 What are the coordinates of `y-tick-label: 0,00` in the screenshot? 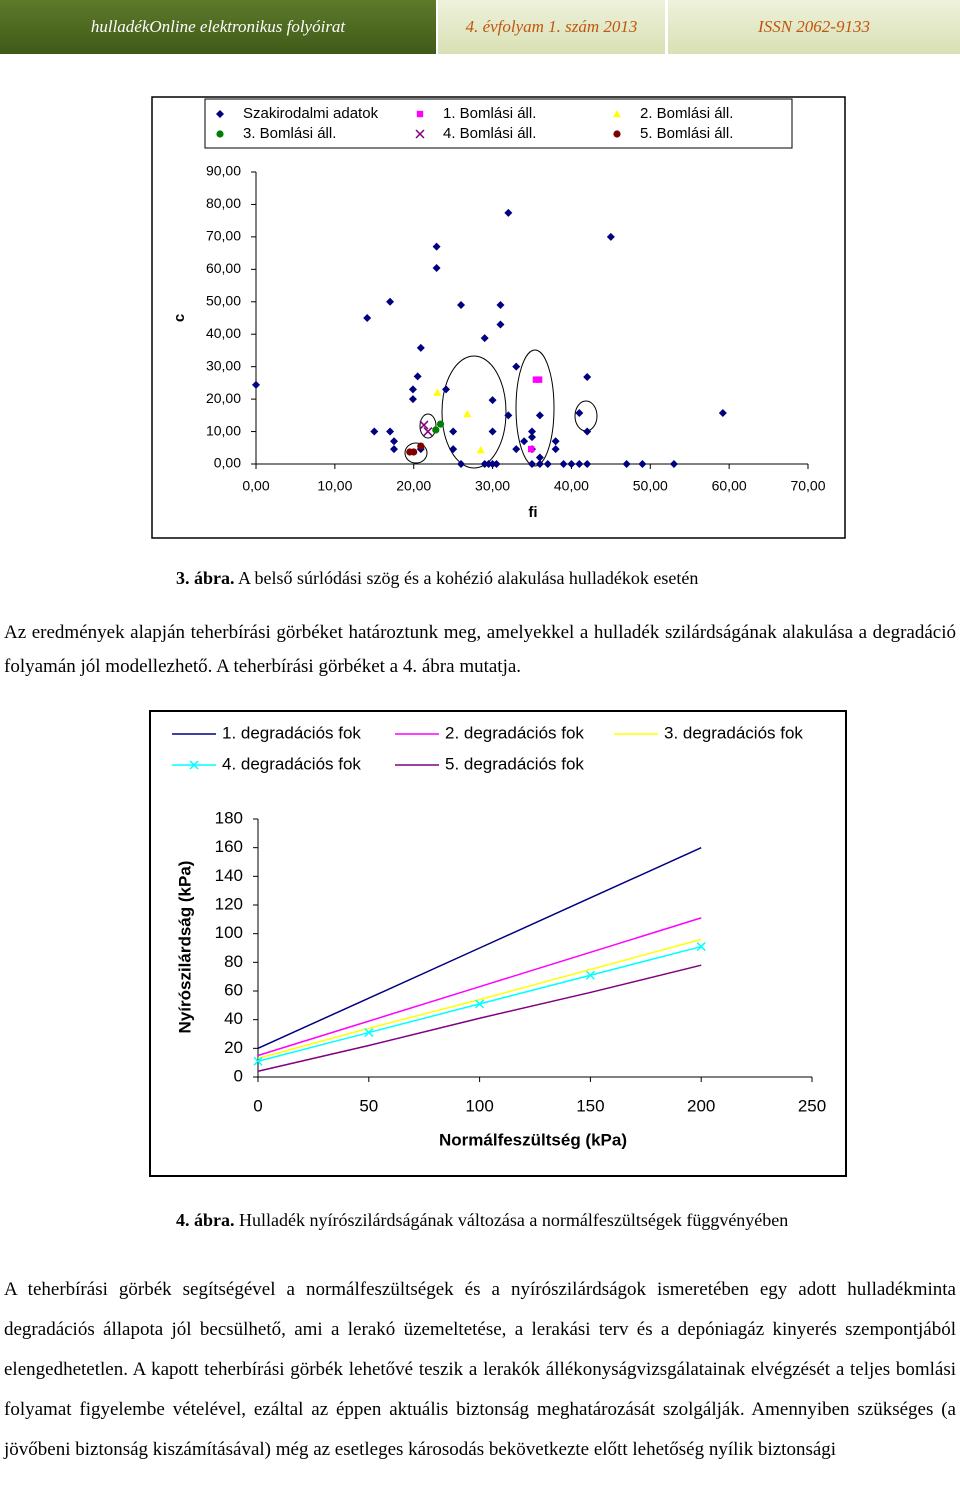 It's located at (227, 463).